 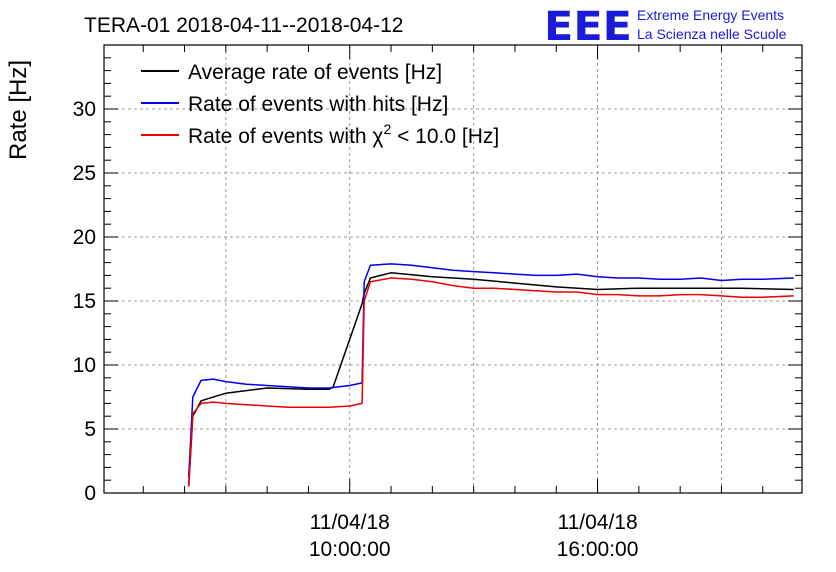 I want to click on y-tick-label: 25, so click(x=84, y=173).